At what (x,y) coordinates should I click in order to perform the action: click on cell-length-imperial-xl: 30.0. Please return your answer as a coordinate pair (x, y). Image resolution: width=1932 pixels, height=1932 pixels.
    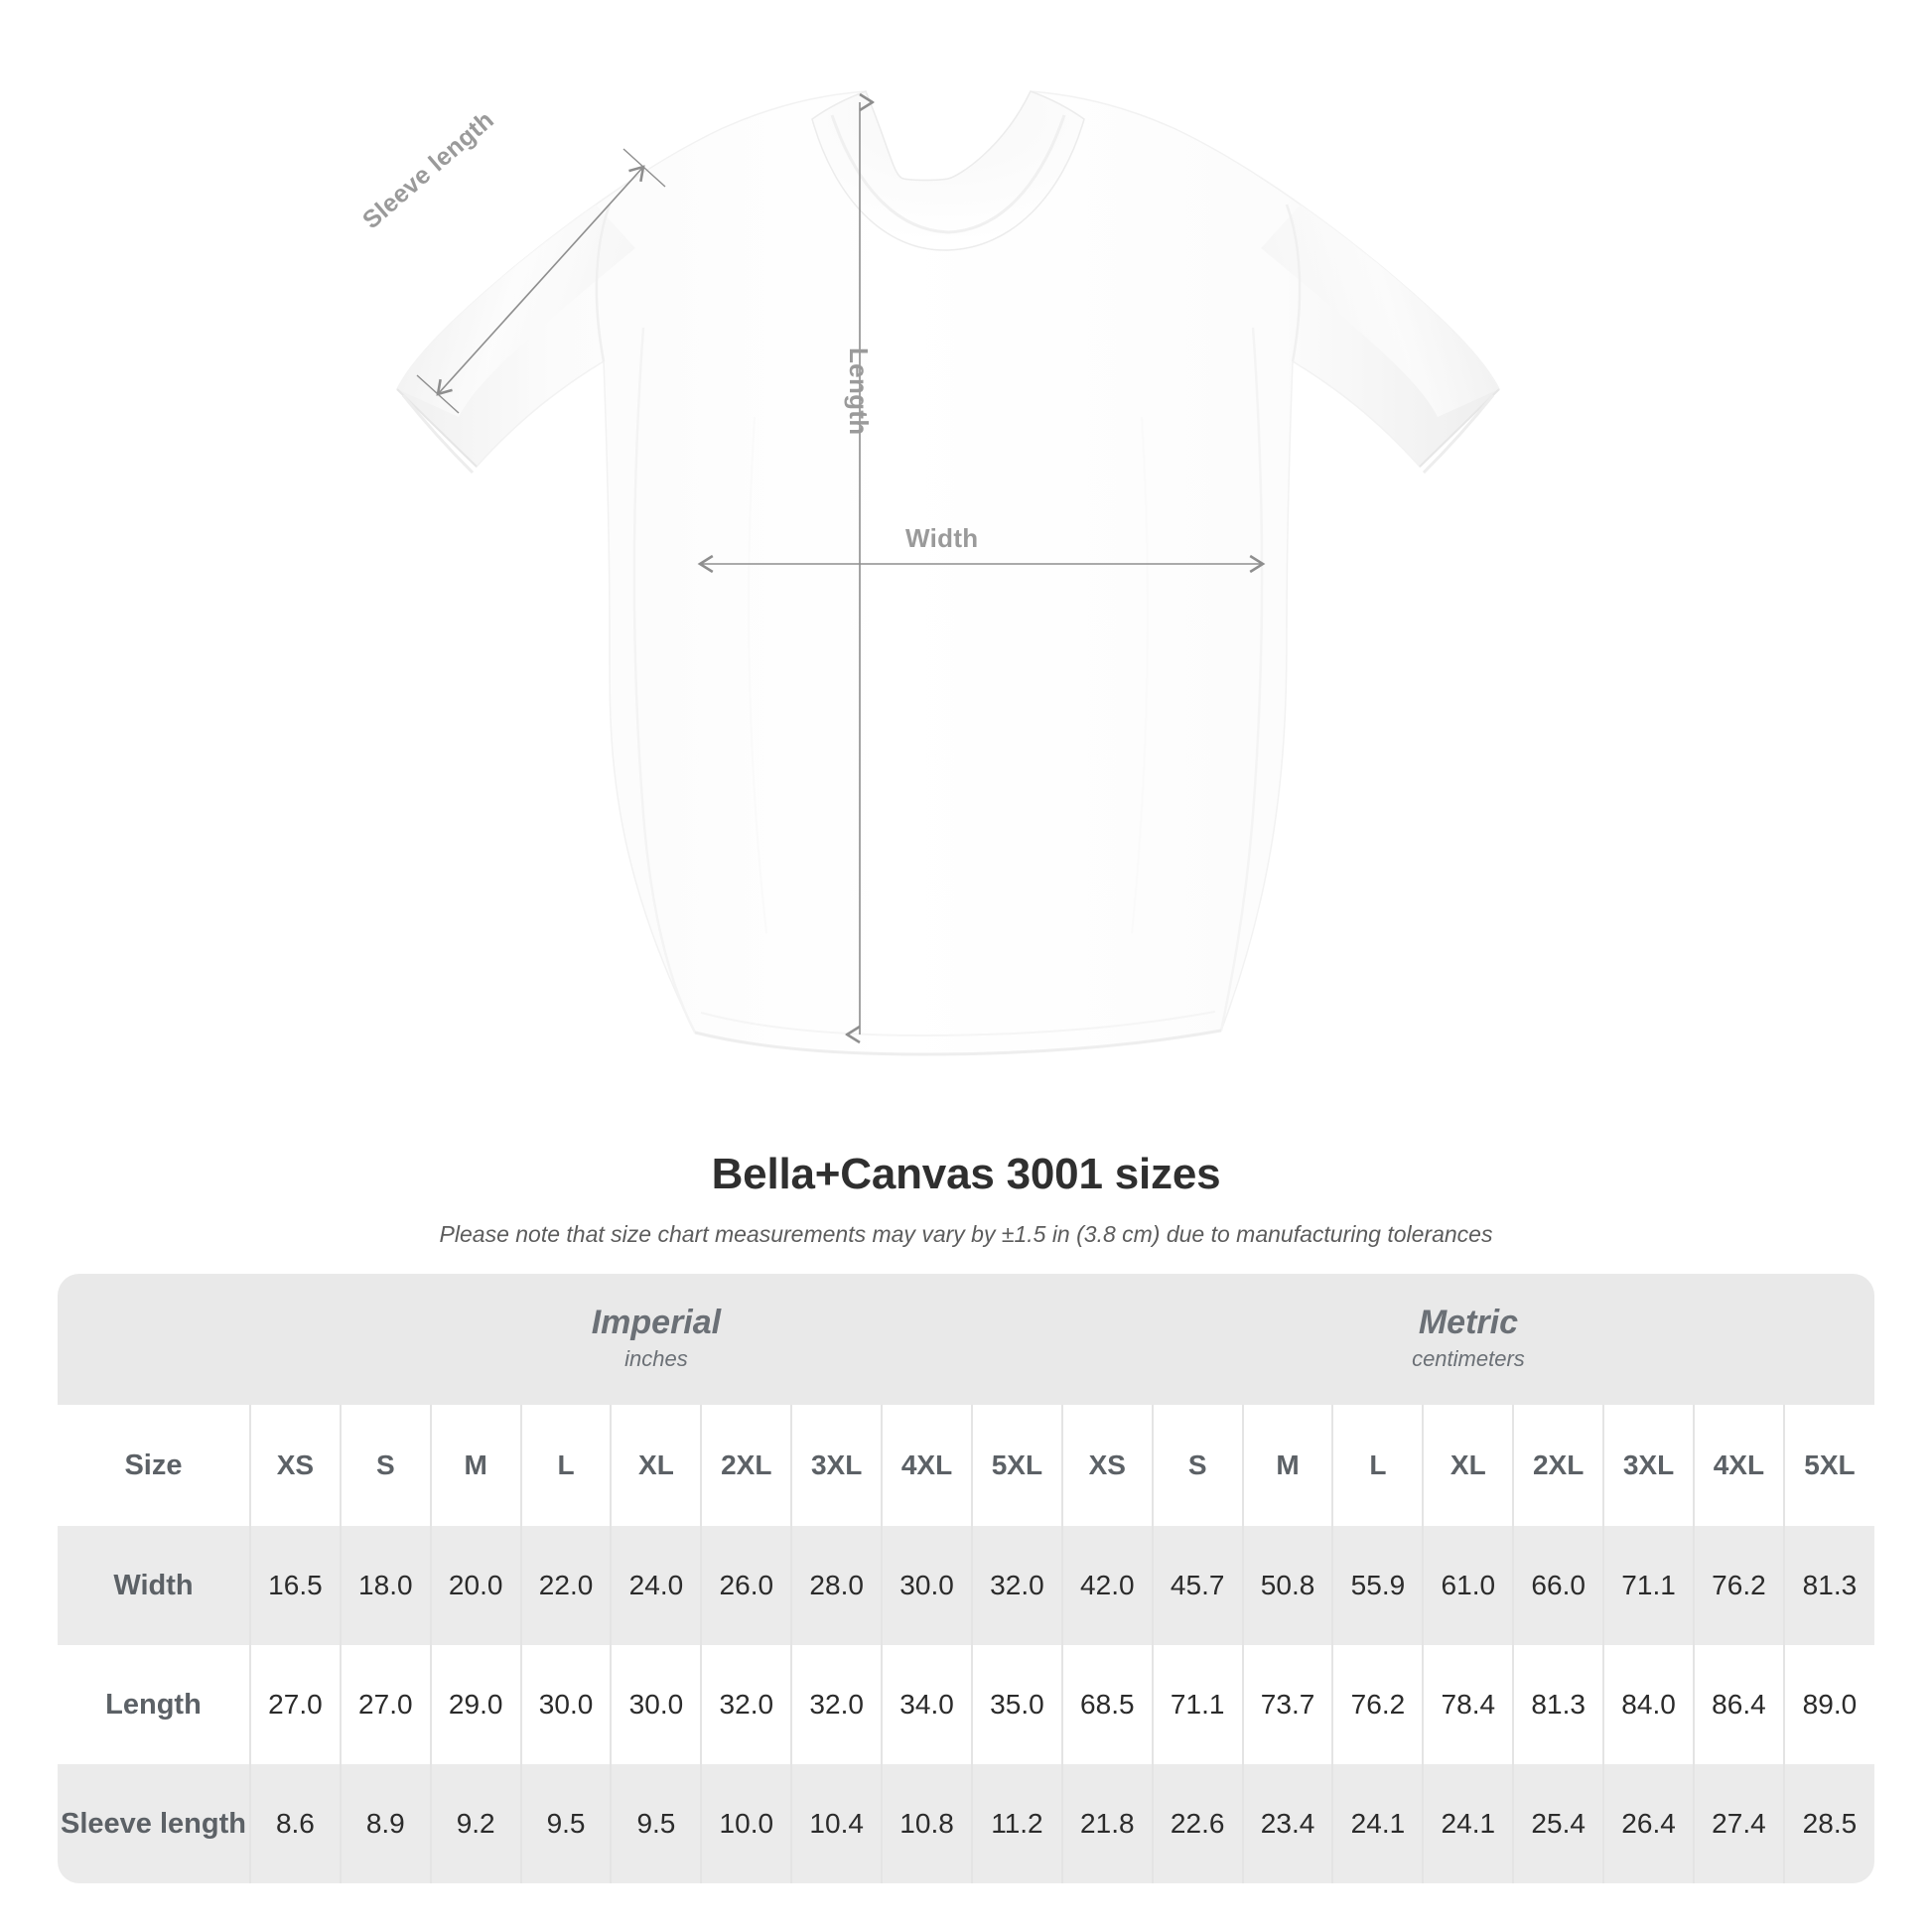
    Looking at the image, I should click on (656, 1705).